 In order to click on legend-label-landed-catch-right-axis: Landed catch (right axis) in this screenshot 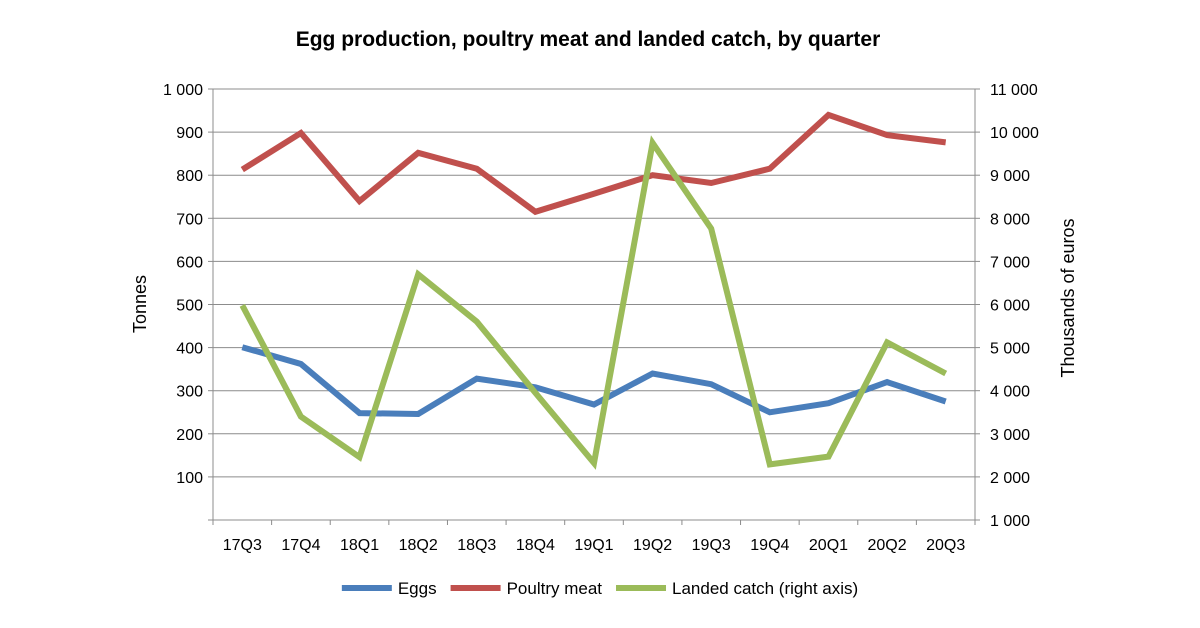, I will do `click(765, 588)`.